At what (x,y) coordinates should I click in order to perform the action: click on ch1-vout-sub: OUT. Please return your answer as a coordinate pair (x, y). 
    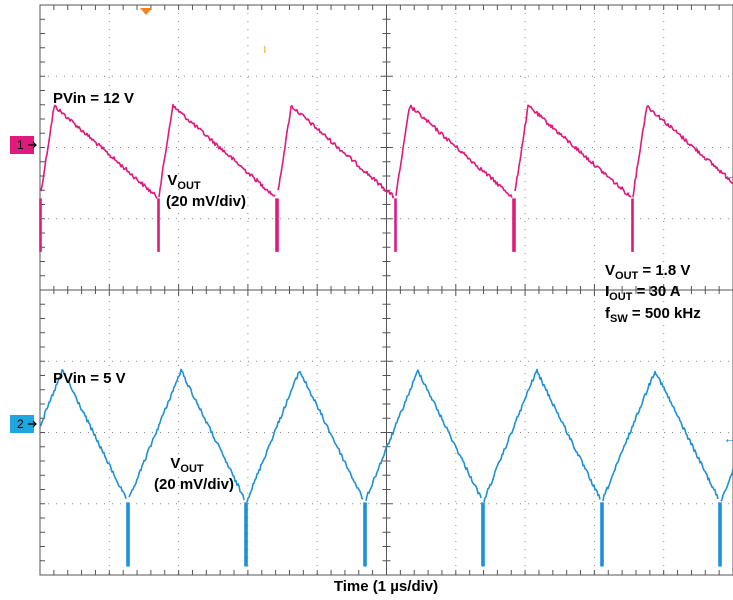
    Looking at the image, I should click on (189, 186).